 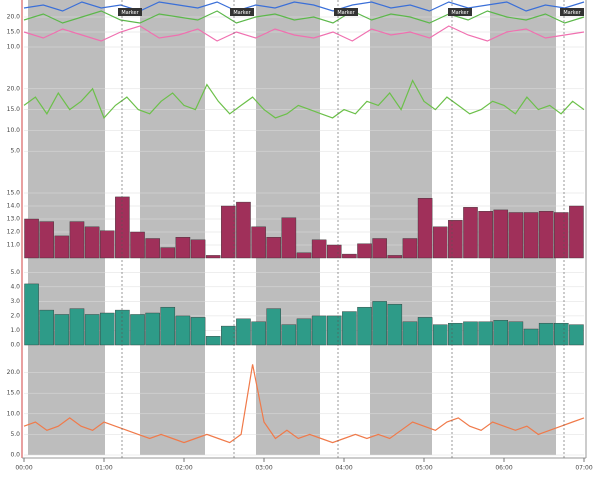 What do you see at coordinates (183, 468) in the screenshot?
I see `x-tick-label: 02:00` at bounding box center [183, 468].